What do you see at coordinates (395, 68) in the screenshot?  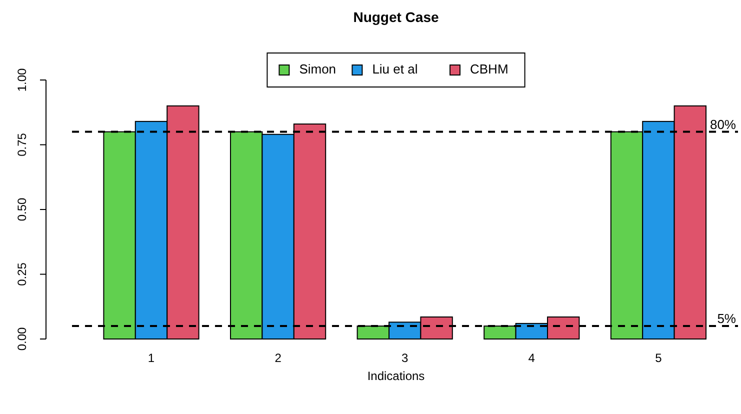 I see `legend-label: Liu et al` at bounding box center [395, 68].